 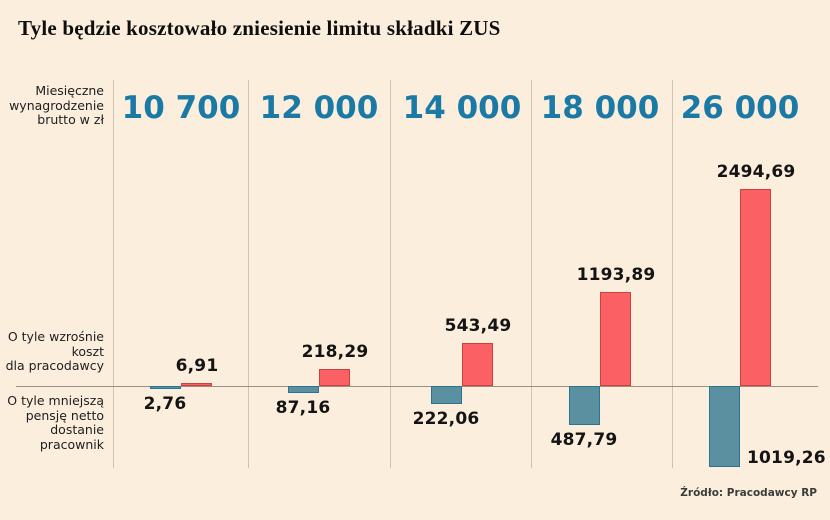 I want to click on column-header-salary: 10 700, so click(x=181, y=108).